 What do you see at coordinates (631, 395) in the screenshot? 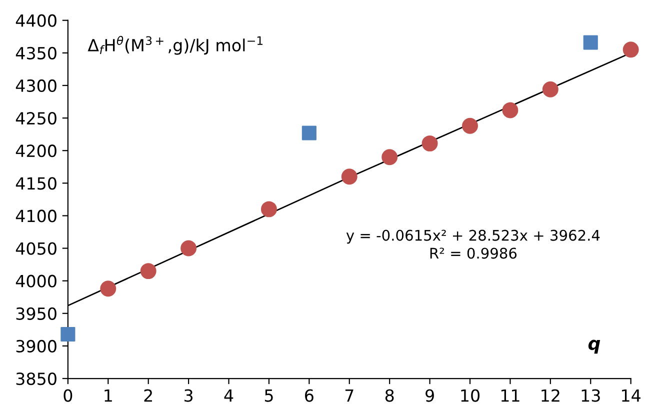
I see `x-tick-label: 14` at bounding box center [631, 395].